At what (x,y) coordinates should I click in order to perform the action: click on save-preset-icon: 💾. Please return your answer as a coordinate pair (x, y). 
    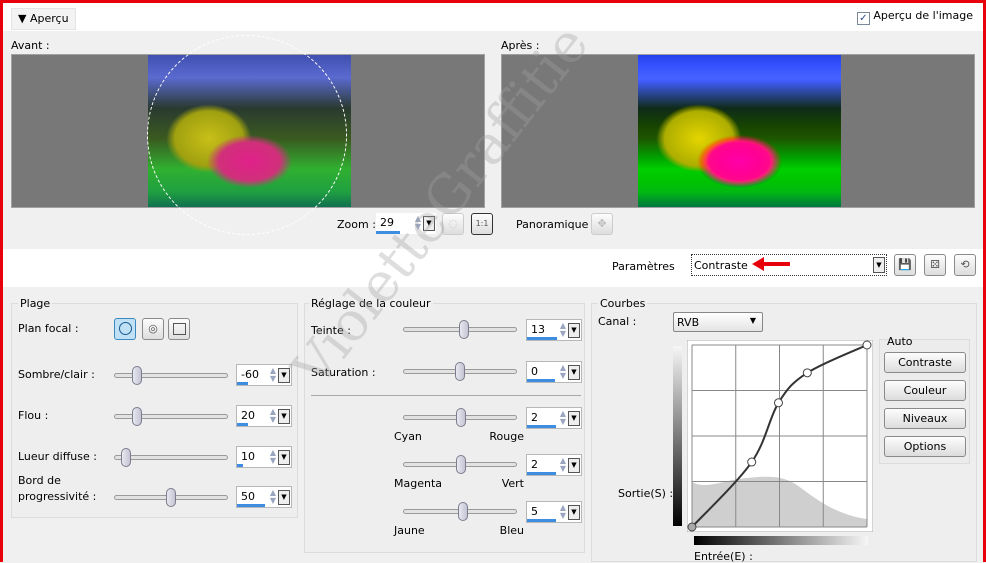
    Looking at the image, I should click on (905, 265).